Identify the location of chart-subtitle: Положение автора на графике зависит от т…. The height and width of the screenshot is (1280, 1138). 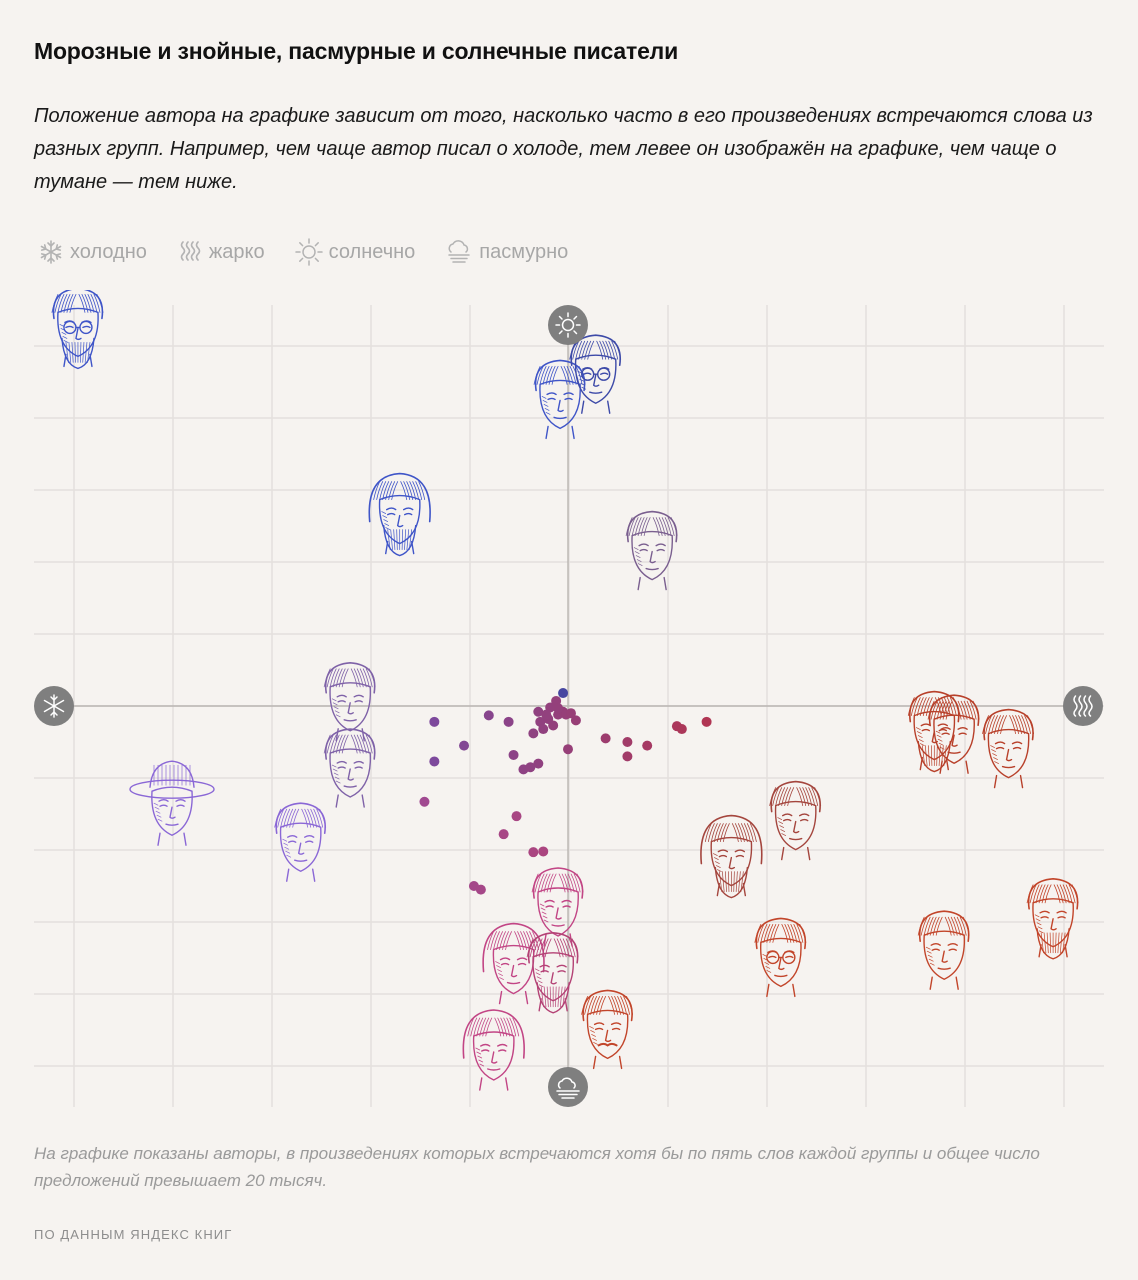
(563, 149).